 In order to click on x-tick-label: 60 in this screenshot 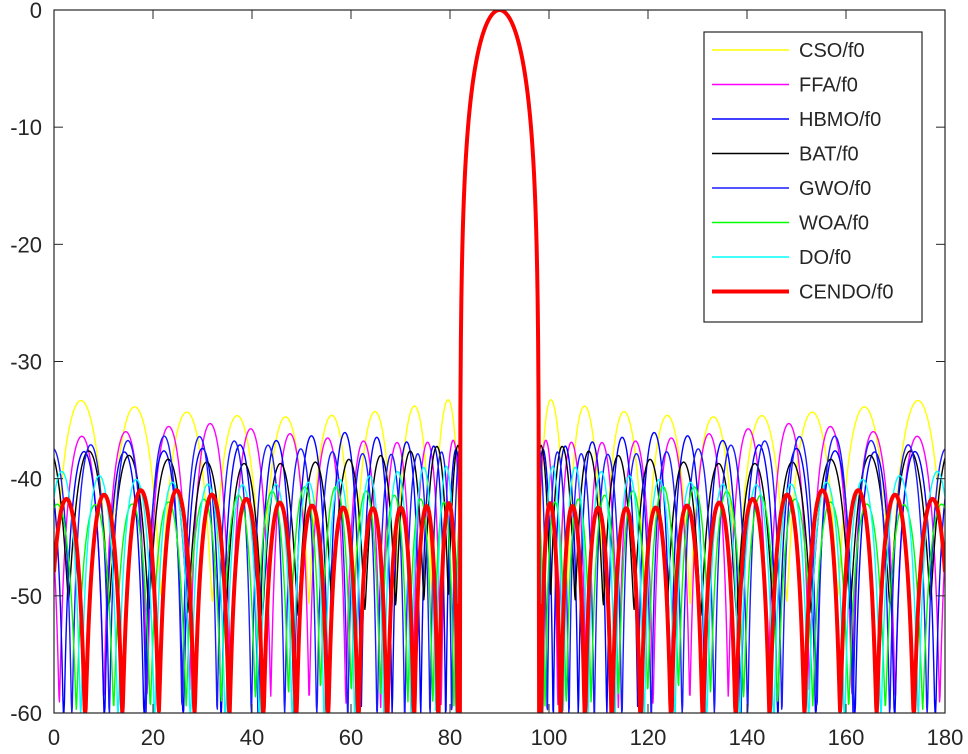, I will do `click(351, 737)`.